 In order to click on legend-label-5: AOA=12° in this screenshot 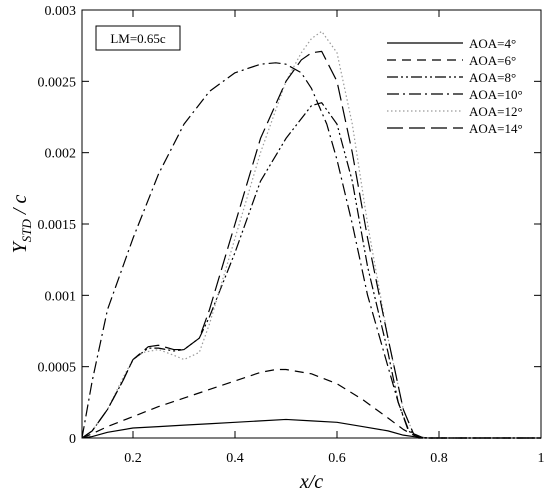, I will do `click(496, 111)`.